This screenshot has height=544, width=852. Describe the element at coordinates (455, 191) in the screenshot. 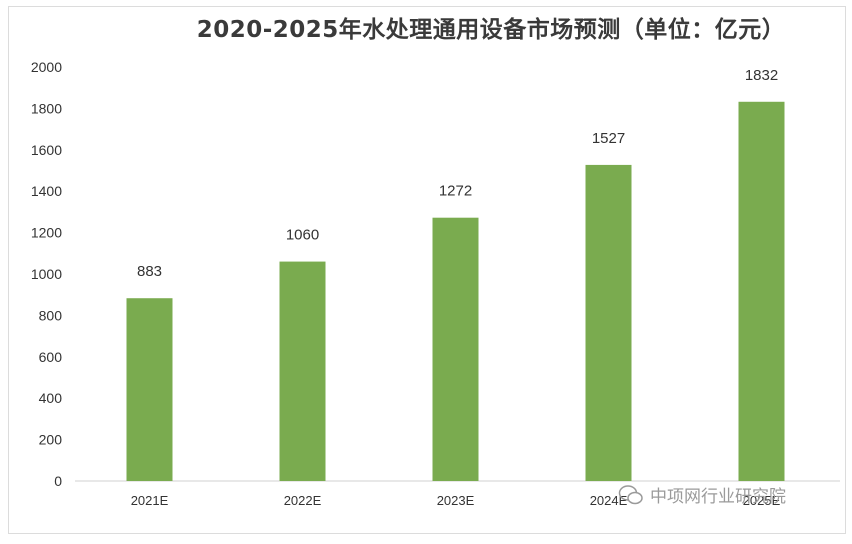

I see `data-label: 1272` at that location.